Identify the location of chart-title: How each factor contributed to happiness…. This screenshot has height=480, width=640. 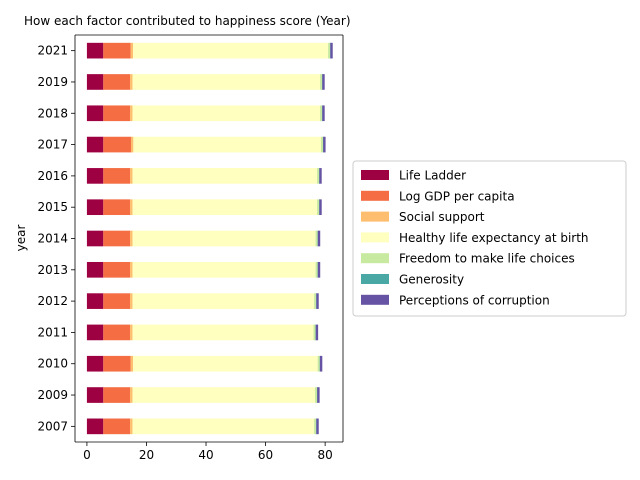
(187, 21).